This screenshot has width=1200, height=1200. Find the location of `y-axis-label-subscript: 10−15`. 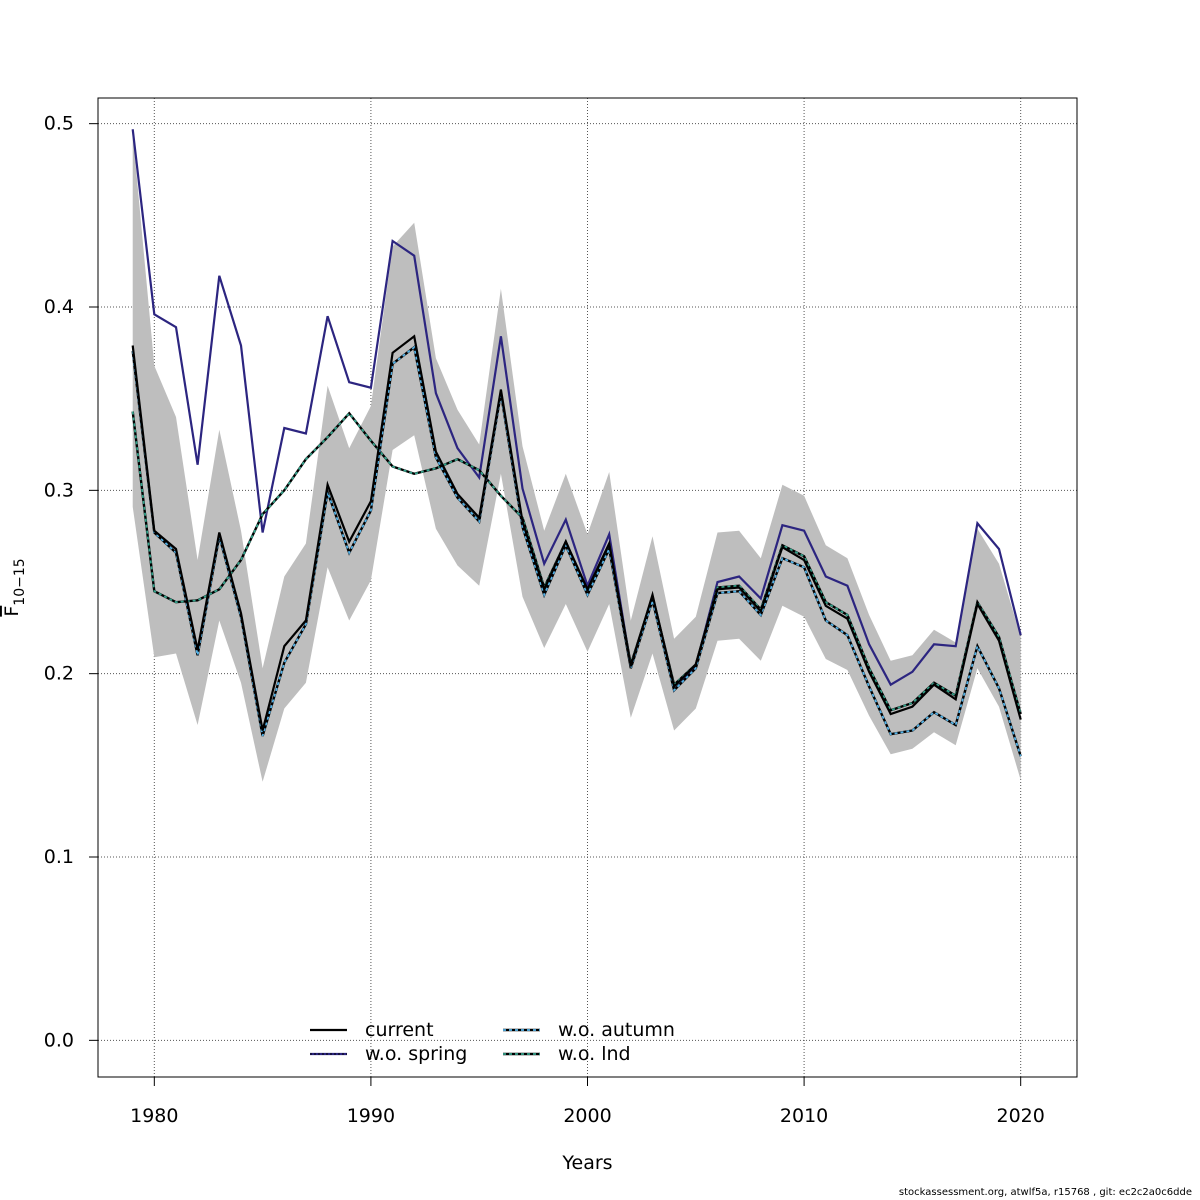

y-axis-label-subscript: 10−15 is located at coordinates (20, 581).